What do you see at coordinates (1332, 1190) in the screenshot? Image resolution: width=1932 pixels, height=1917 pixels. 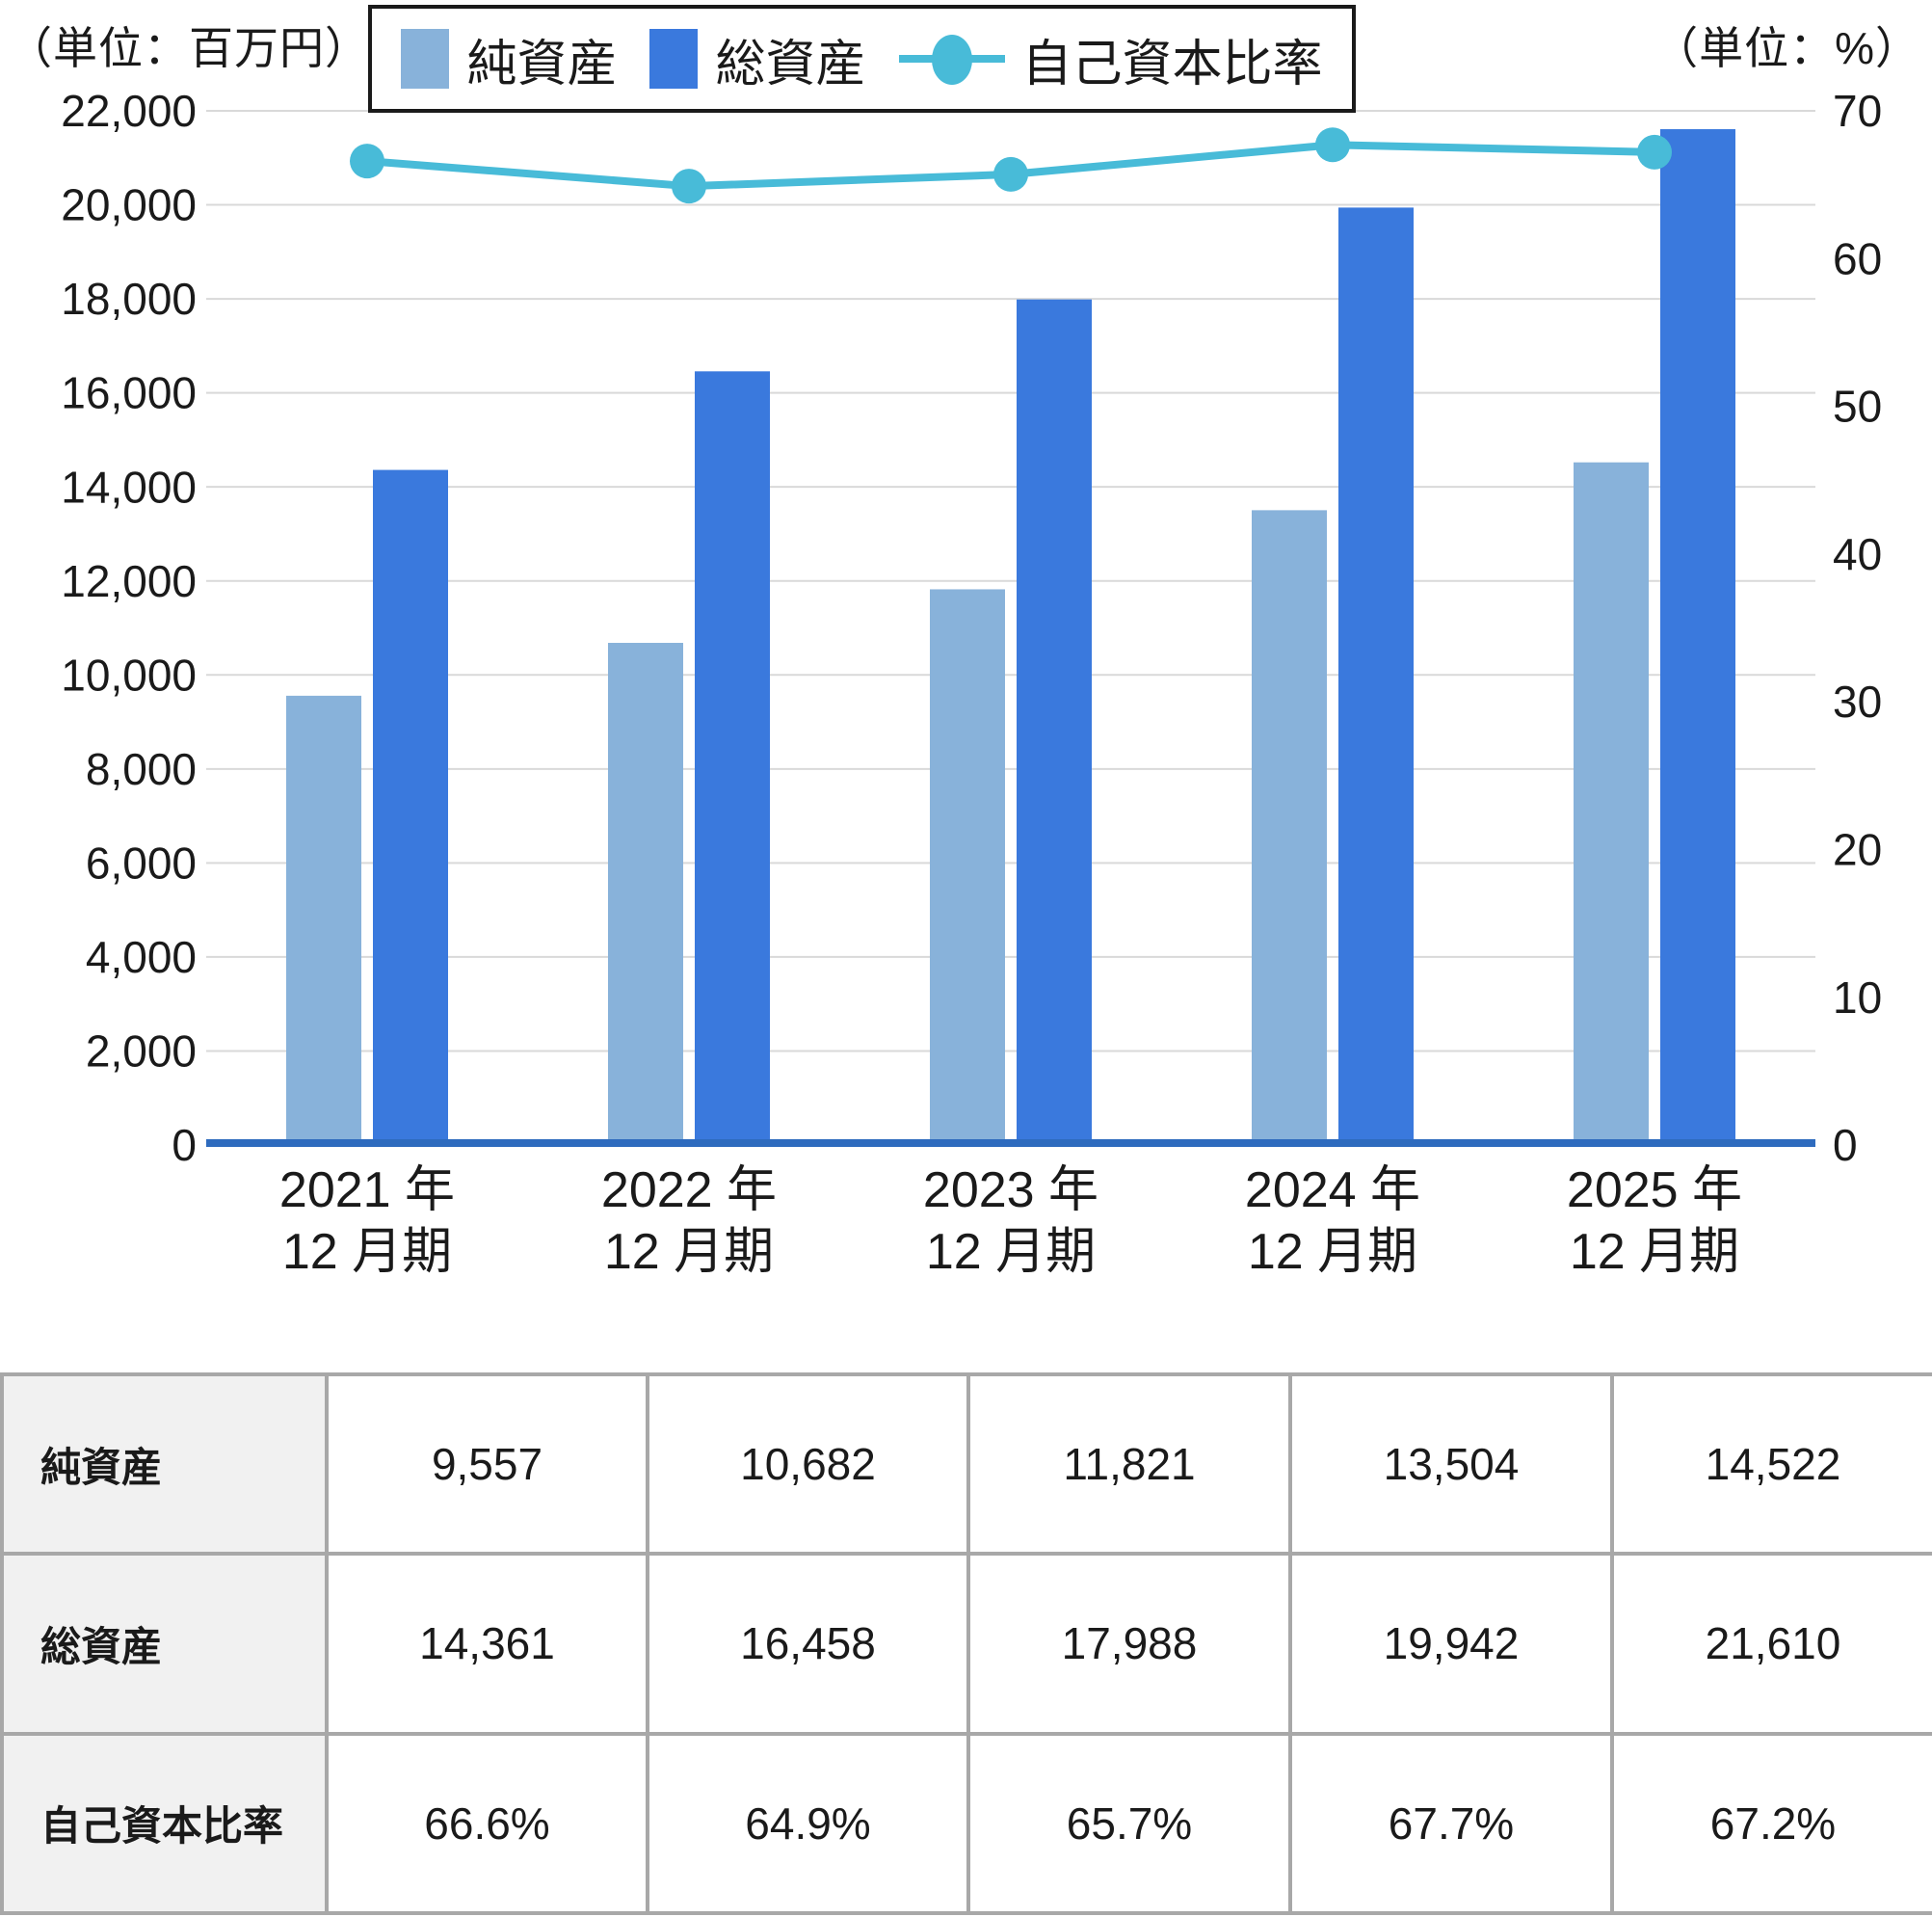 I see `x-axis-category-label: 2024 年` at bounding box center [1332, 1190].